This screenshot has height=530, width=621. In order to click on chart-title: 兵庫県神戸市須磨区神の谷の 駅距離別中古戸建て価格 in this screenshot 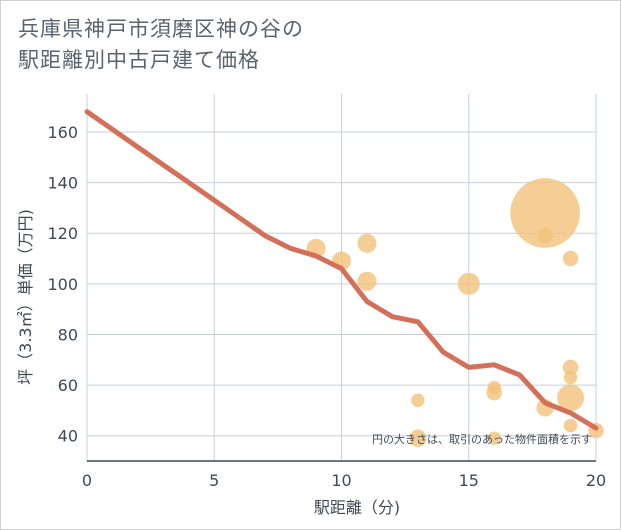, I will do `click(161, 45)`.